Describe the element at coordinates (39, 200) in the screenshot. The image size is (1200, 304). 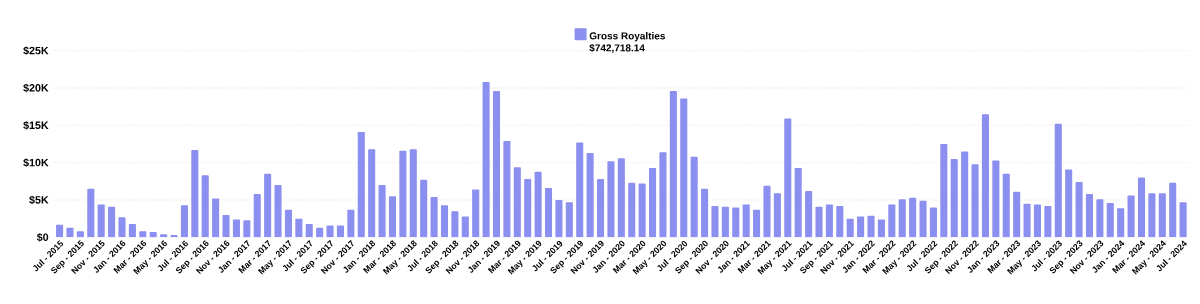
I see `y-tick-label: $5K` at that location.